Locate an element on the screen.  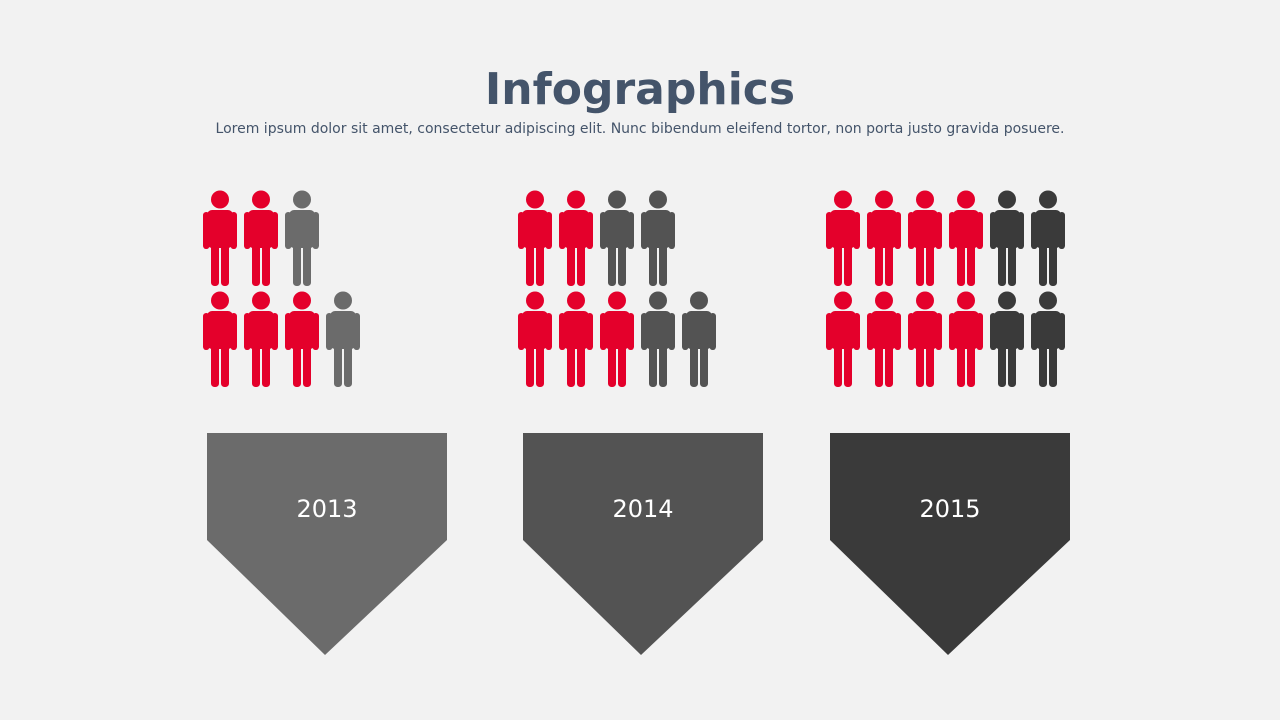
year-banner: 2014 is located at coordinates (643, 544).